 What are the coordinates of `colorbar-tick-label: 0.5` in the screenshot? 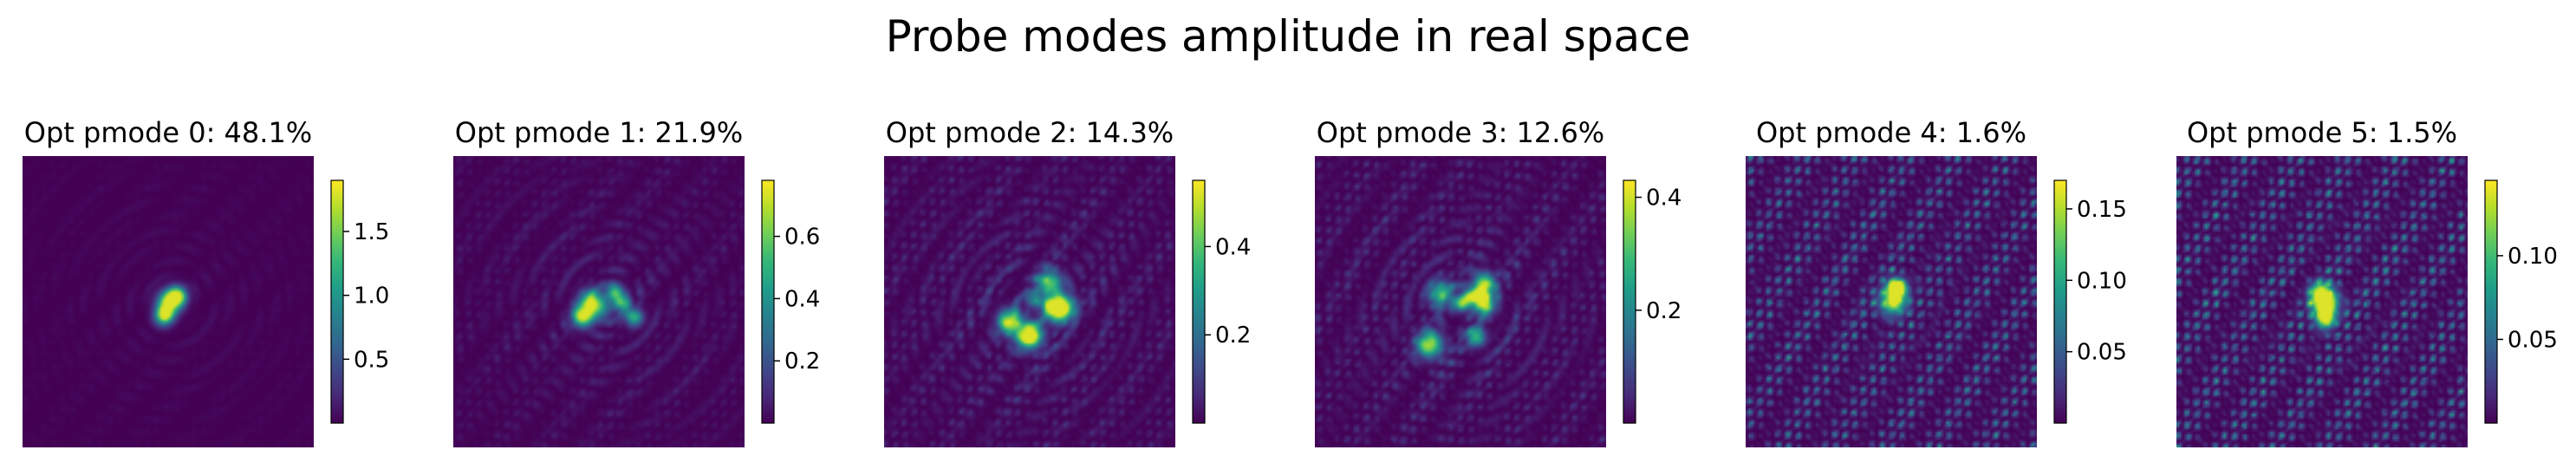 It's located at (371, 360).